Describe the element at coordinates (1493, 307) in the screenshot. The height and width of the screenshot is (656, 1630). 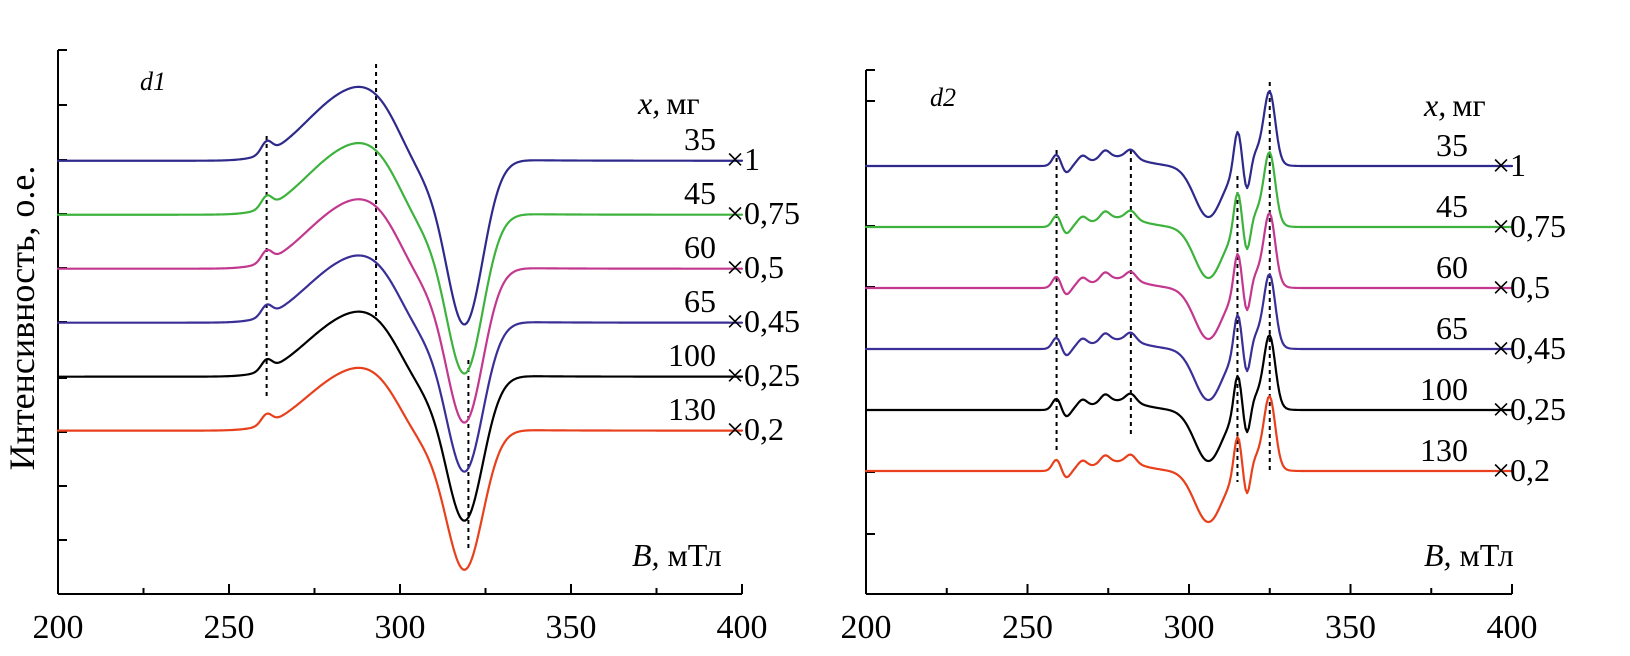
I see `series-labels-d2: 35 ×1 45 ×0,75 60 ×0,5 65 ×0,45 100 ×0,25 130 ×0,2` at that location.